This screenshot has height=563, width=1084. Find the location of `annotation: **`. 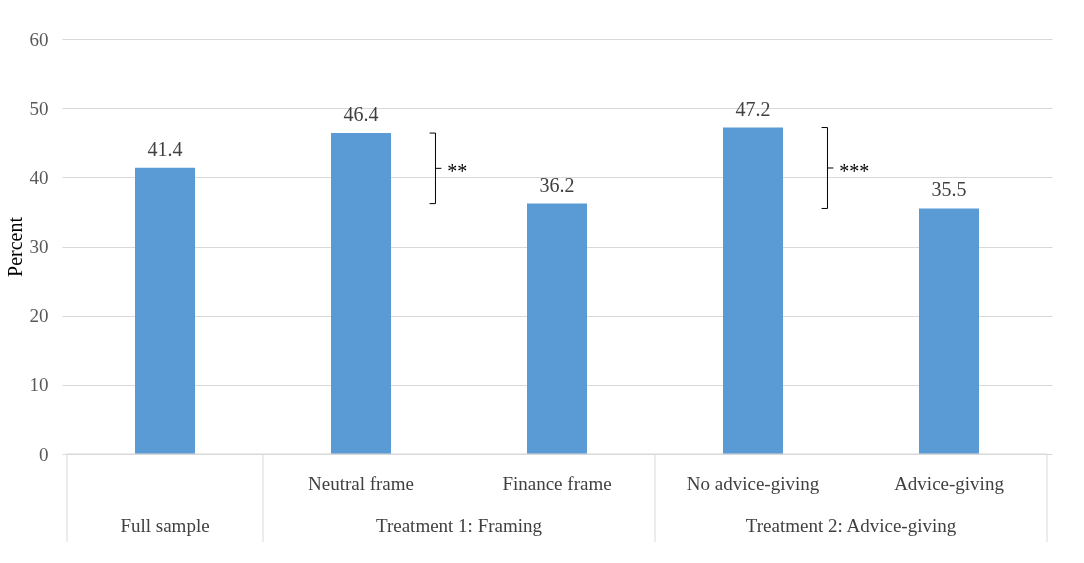

annotation: ** is located at coordinates (457, 171).